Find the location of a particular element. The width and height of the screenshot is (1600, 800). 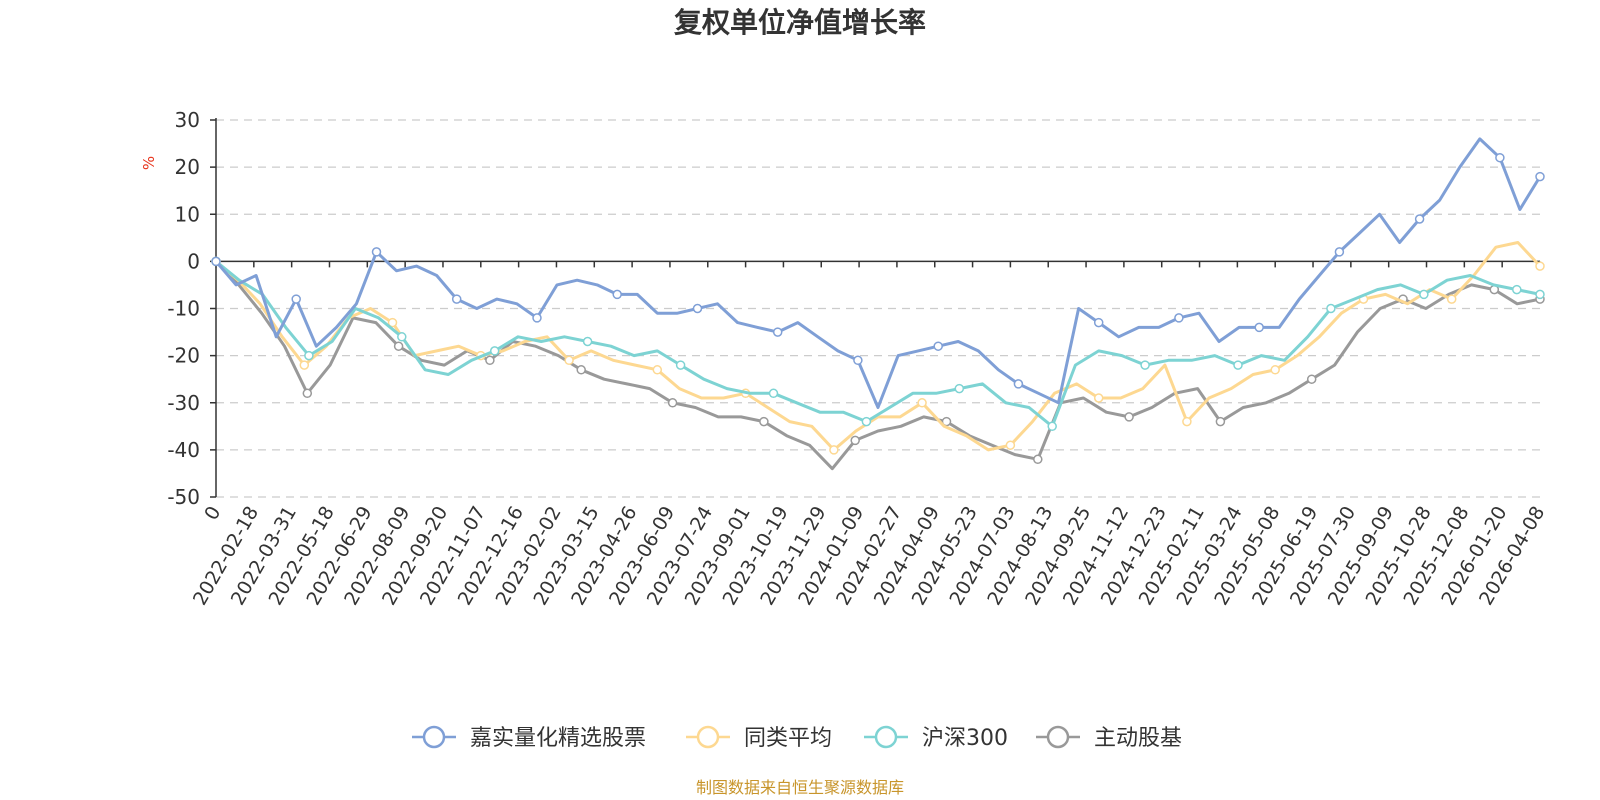

y-axis-unit-label: % is located at coordinates (149, 163).